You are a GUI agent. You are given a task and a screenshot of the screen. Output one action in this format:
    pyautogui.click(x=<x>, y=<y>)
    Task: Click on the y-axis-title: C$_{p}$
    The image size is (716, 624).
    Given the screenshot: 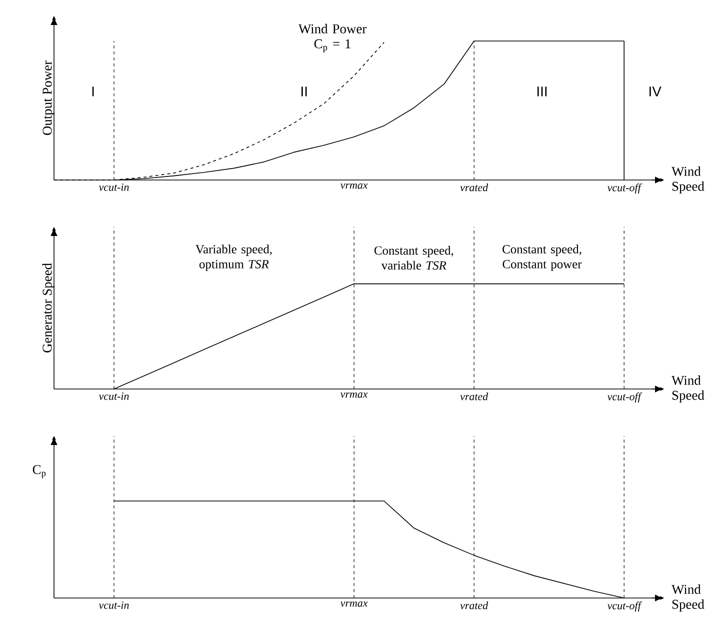 What is the action you would take?
    pyautogui.click(x=39, y=471)
    